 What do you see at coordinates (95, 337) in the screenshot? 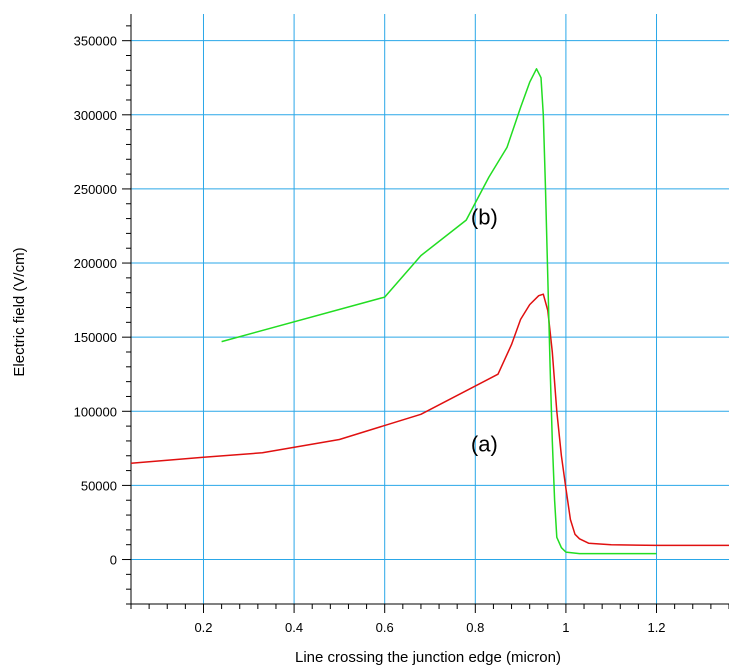
I see `y-tick-label: 150000` at bounding box center [95, 337].